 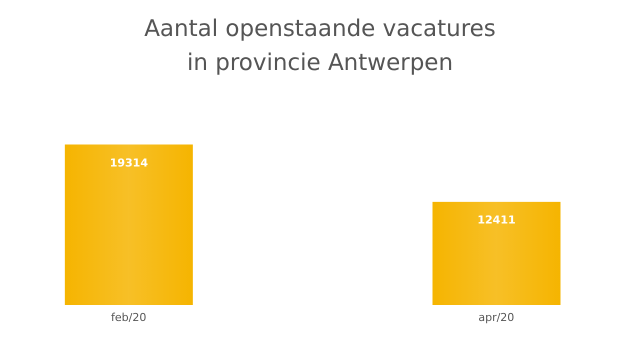 I want to click on x-tick-label: apr/20, so click(x=496, y=317).